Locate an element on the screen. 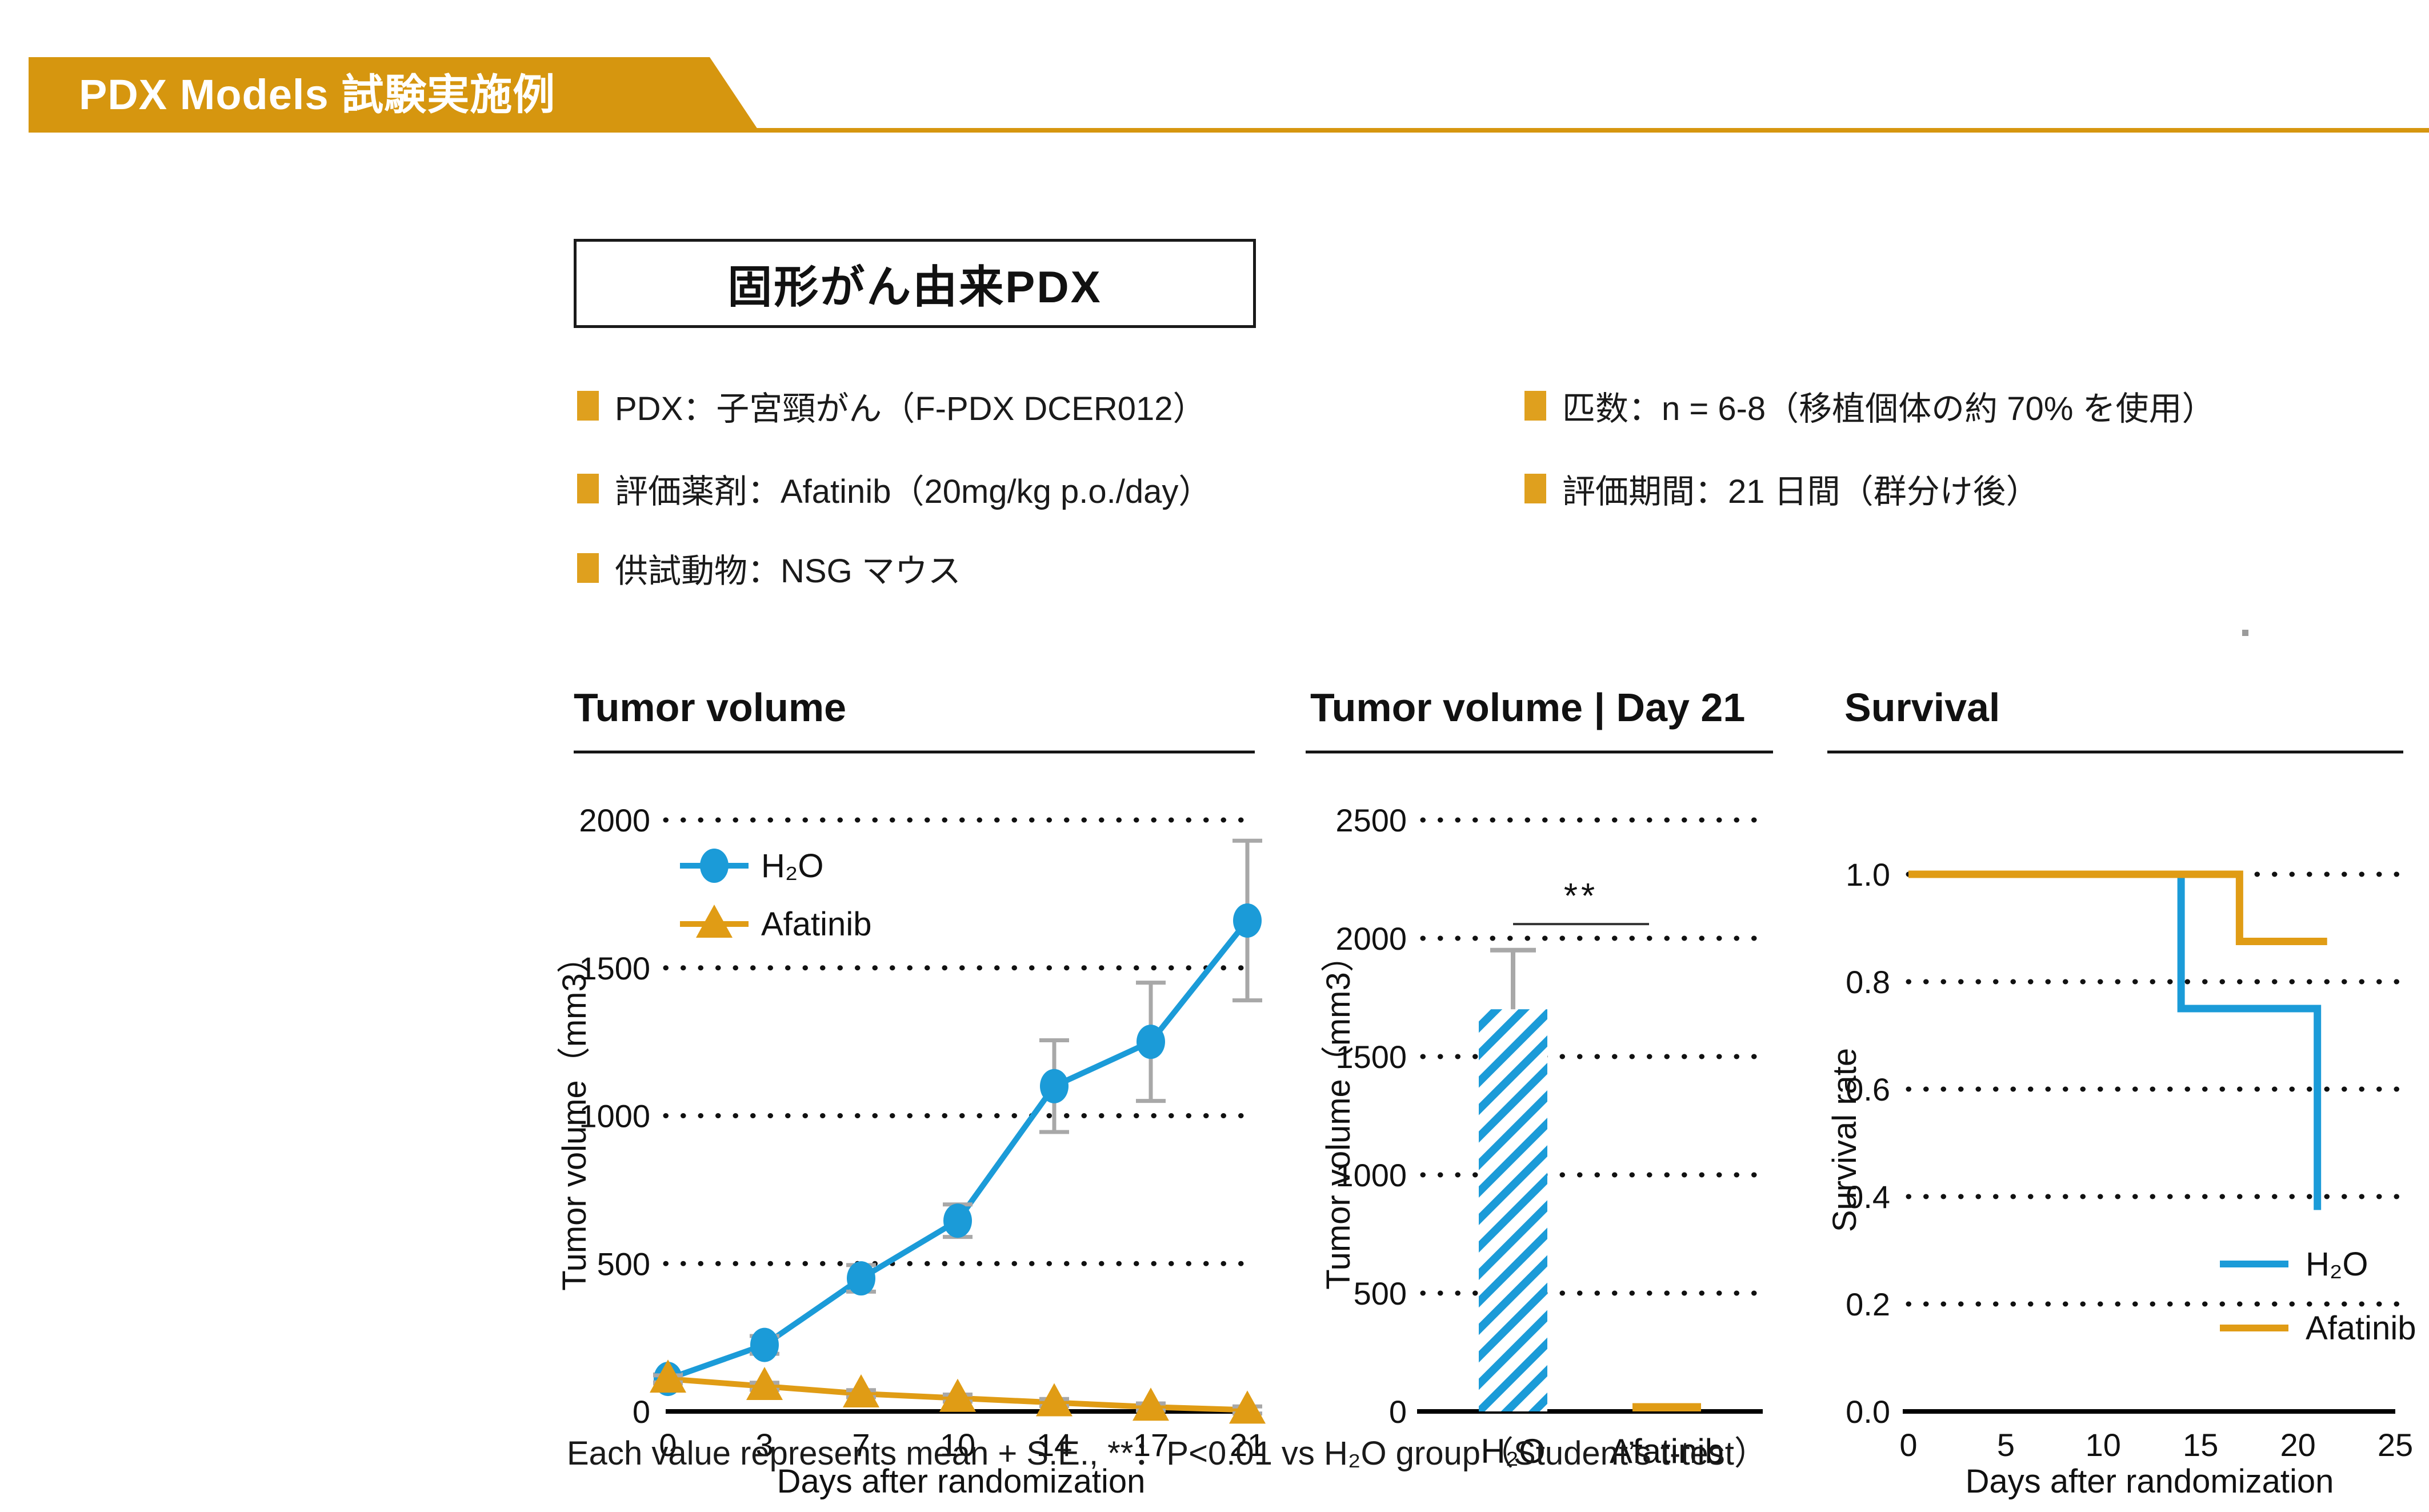 The width and height of the screenshot is (2429, 1512). y-tick-label: 0.4 is located at coordinates (1868, 1197).